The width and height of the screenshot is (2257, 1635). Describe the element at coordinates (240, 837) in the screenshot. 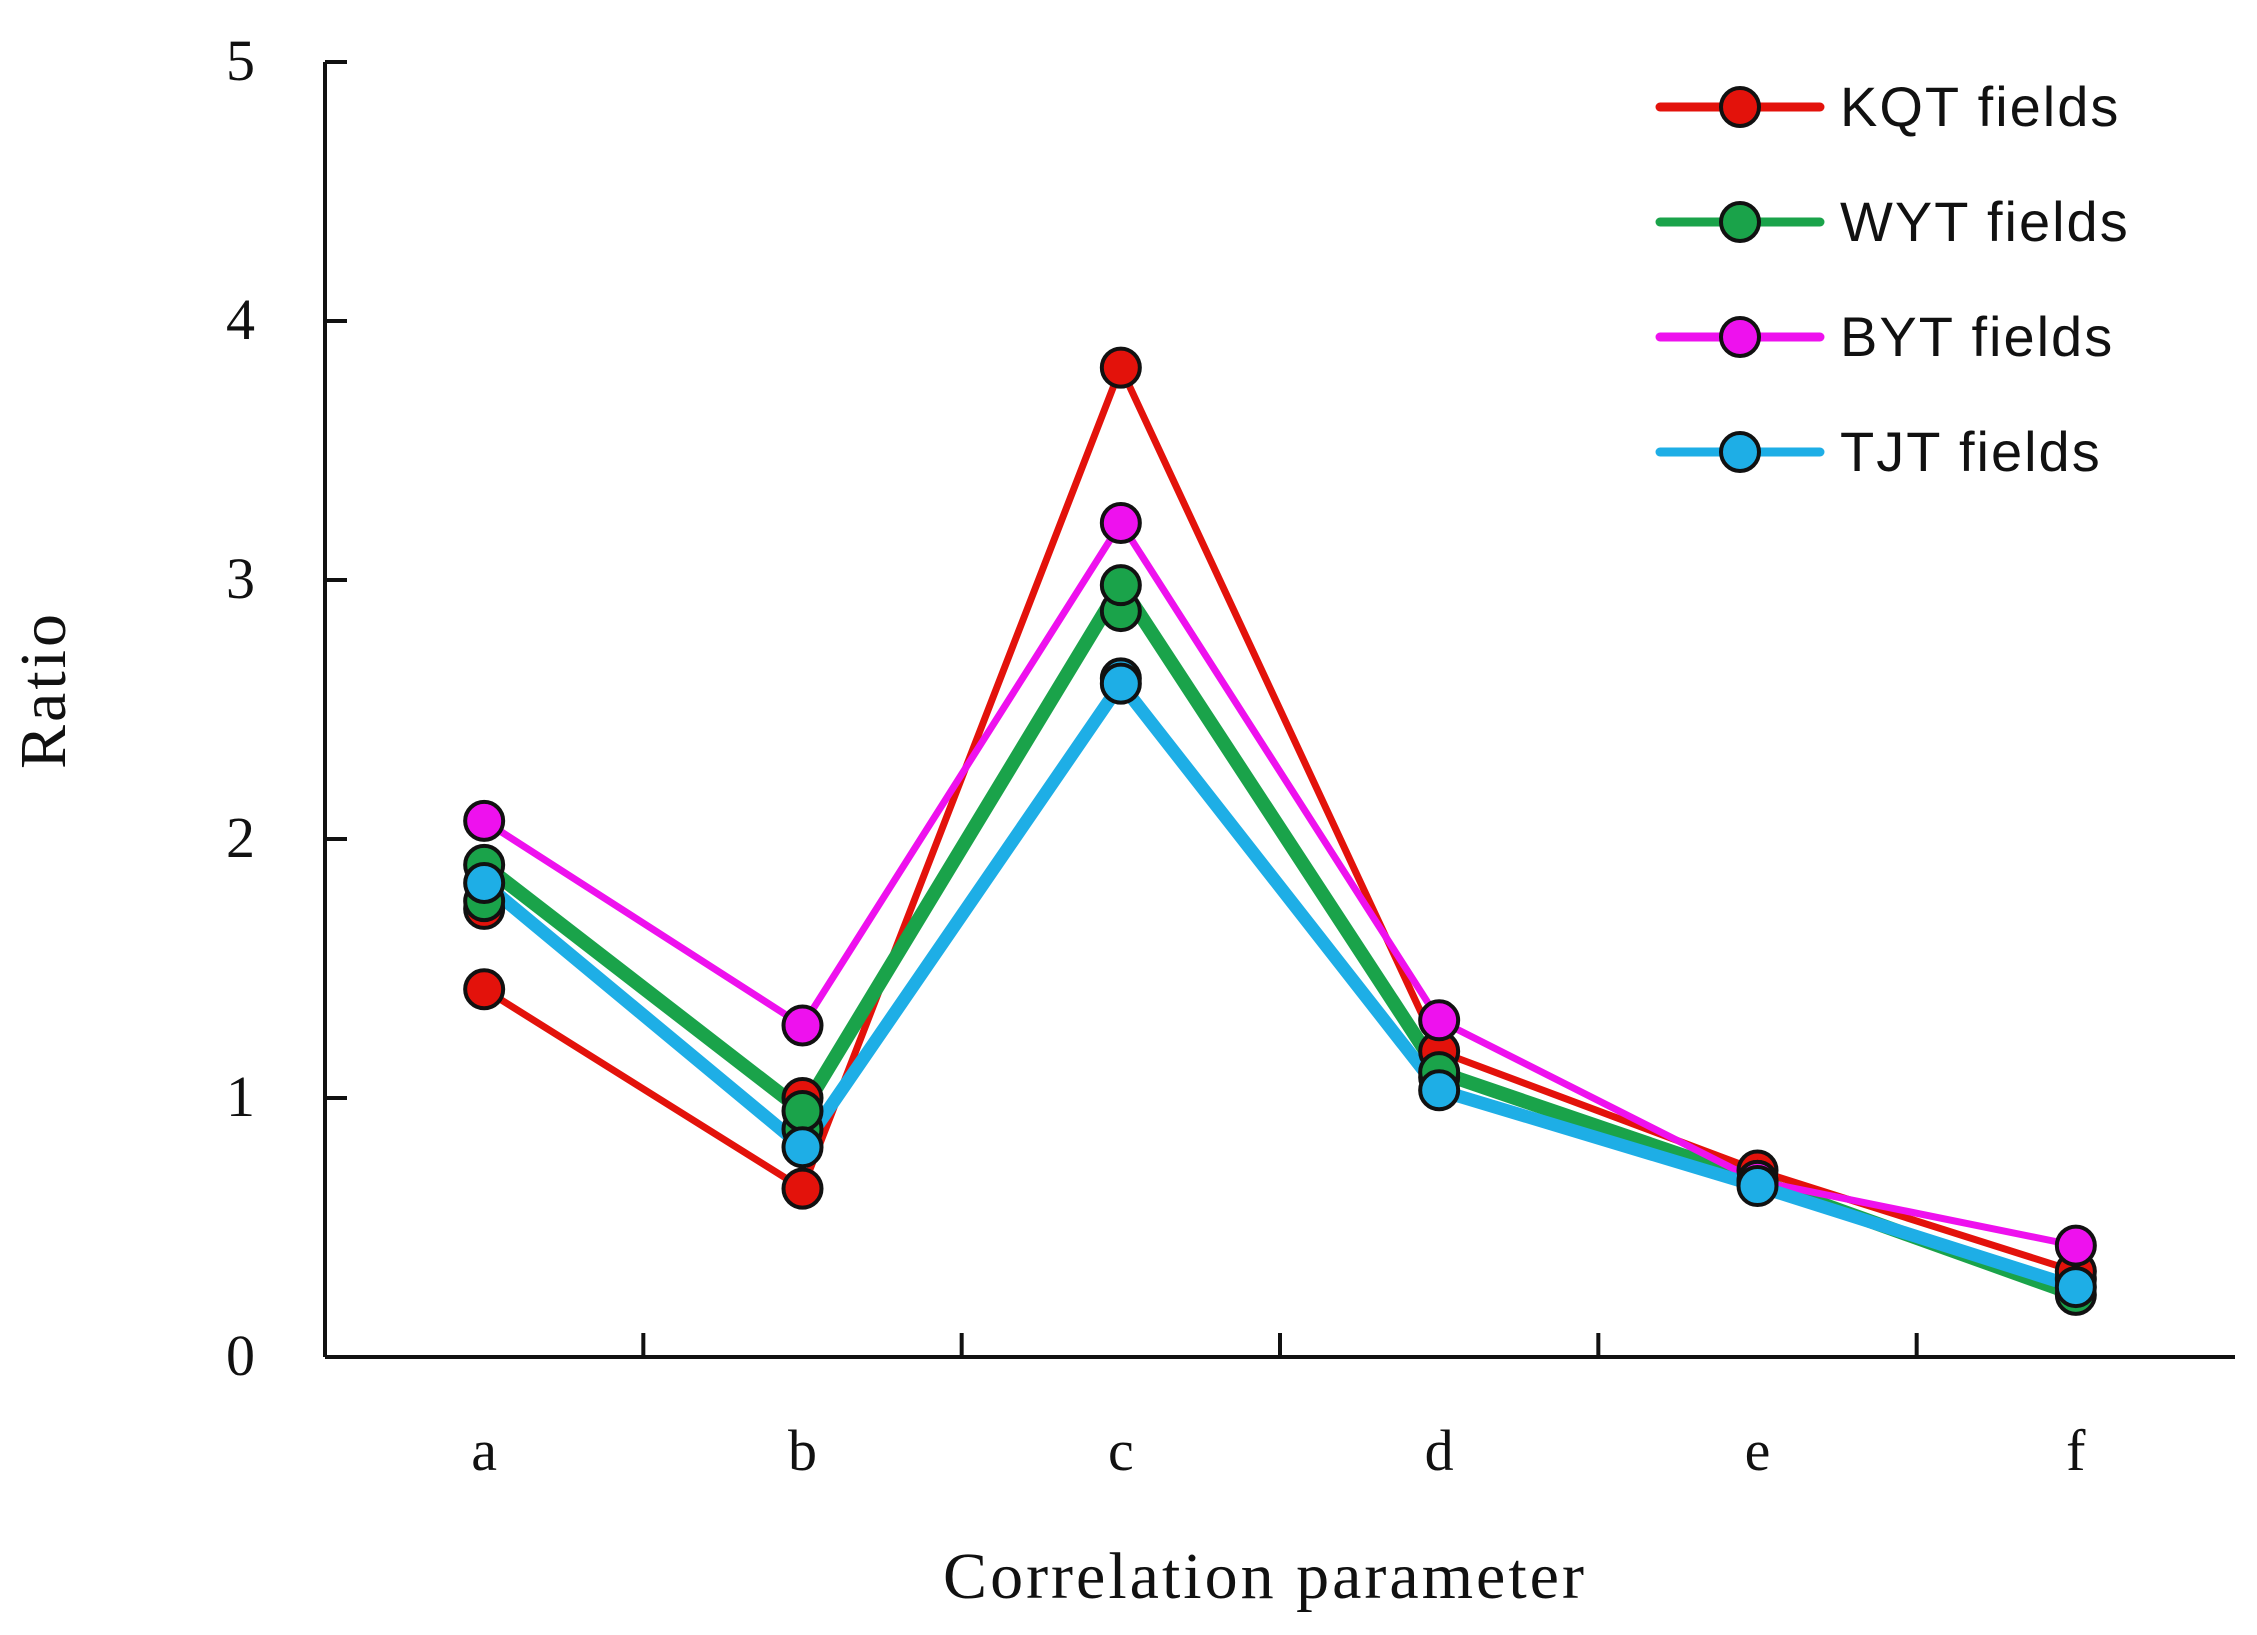

I see `y-tick-label: 2` at that location.